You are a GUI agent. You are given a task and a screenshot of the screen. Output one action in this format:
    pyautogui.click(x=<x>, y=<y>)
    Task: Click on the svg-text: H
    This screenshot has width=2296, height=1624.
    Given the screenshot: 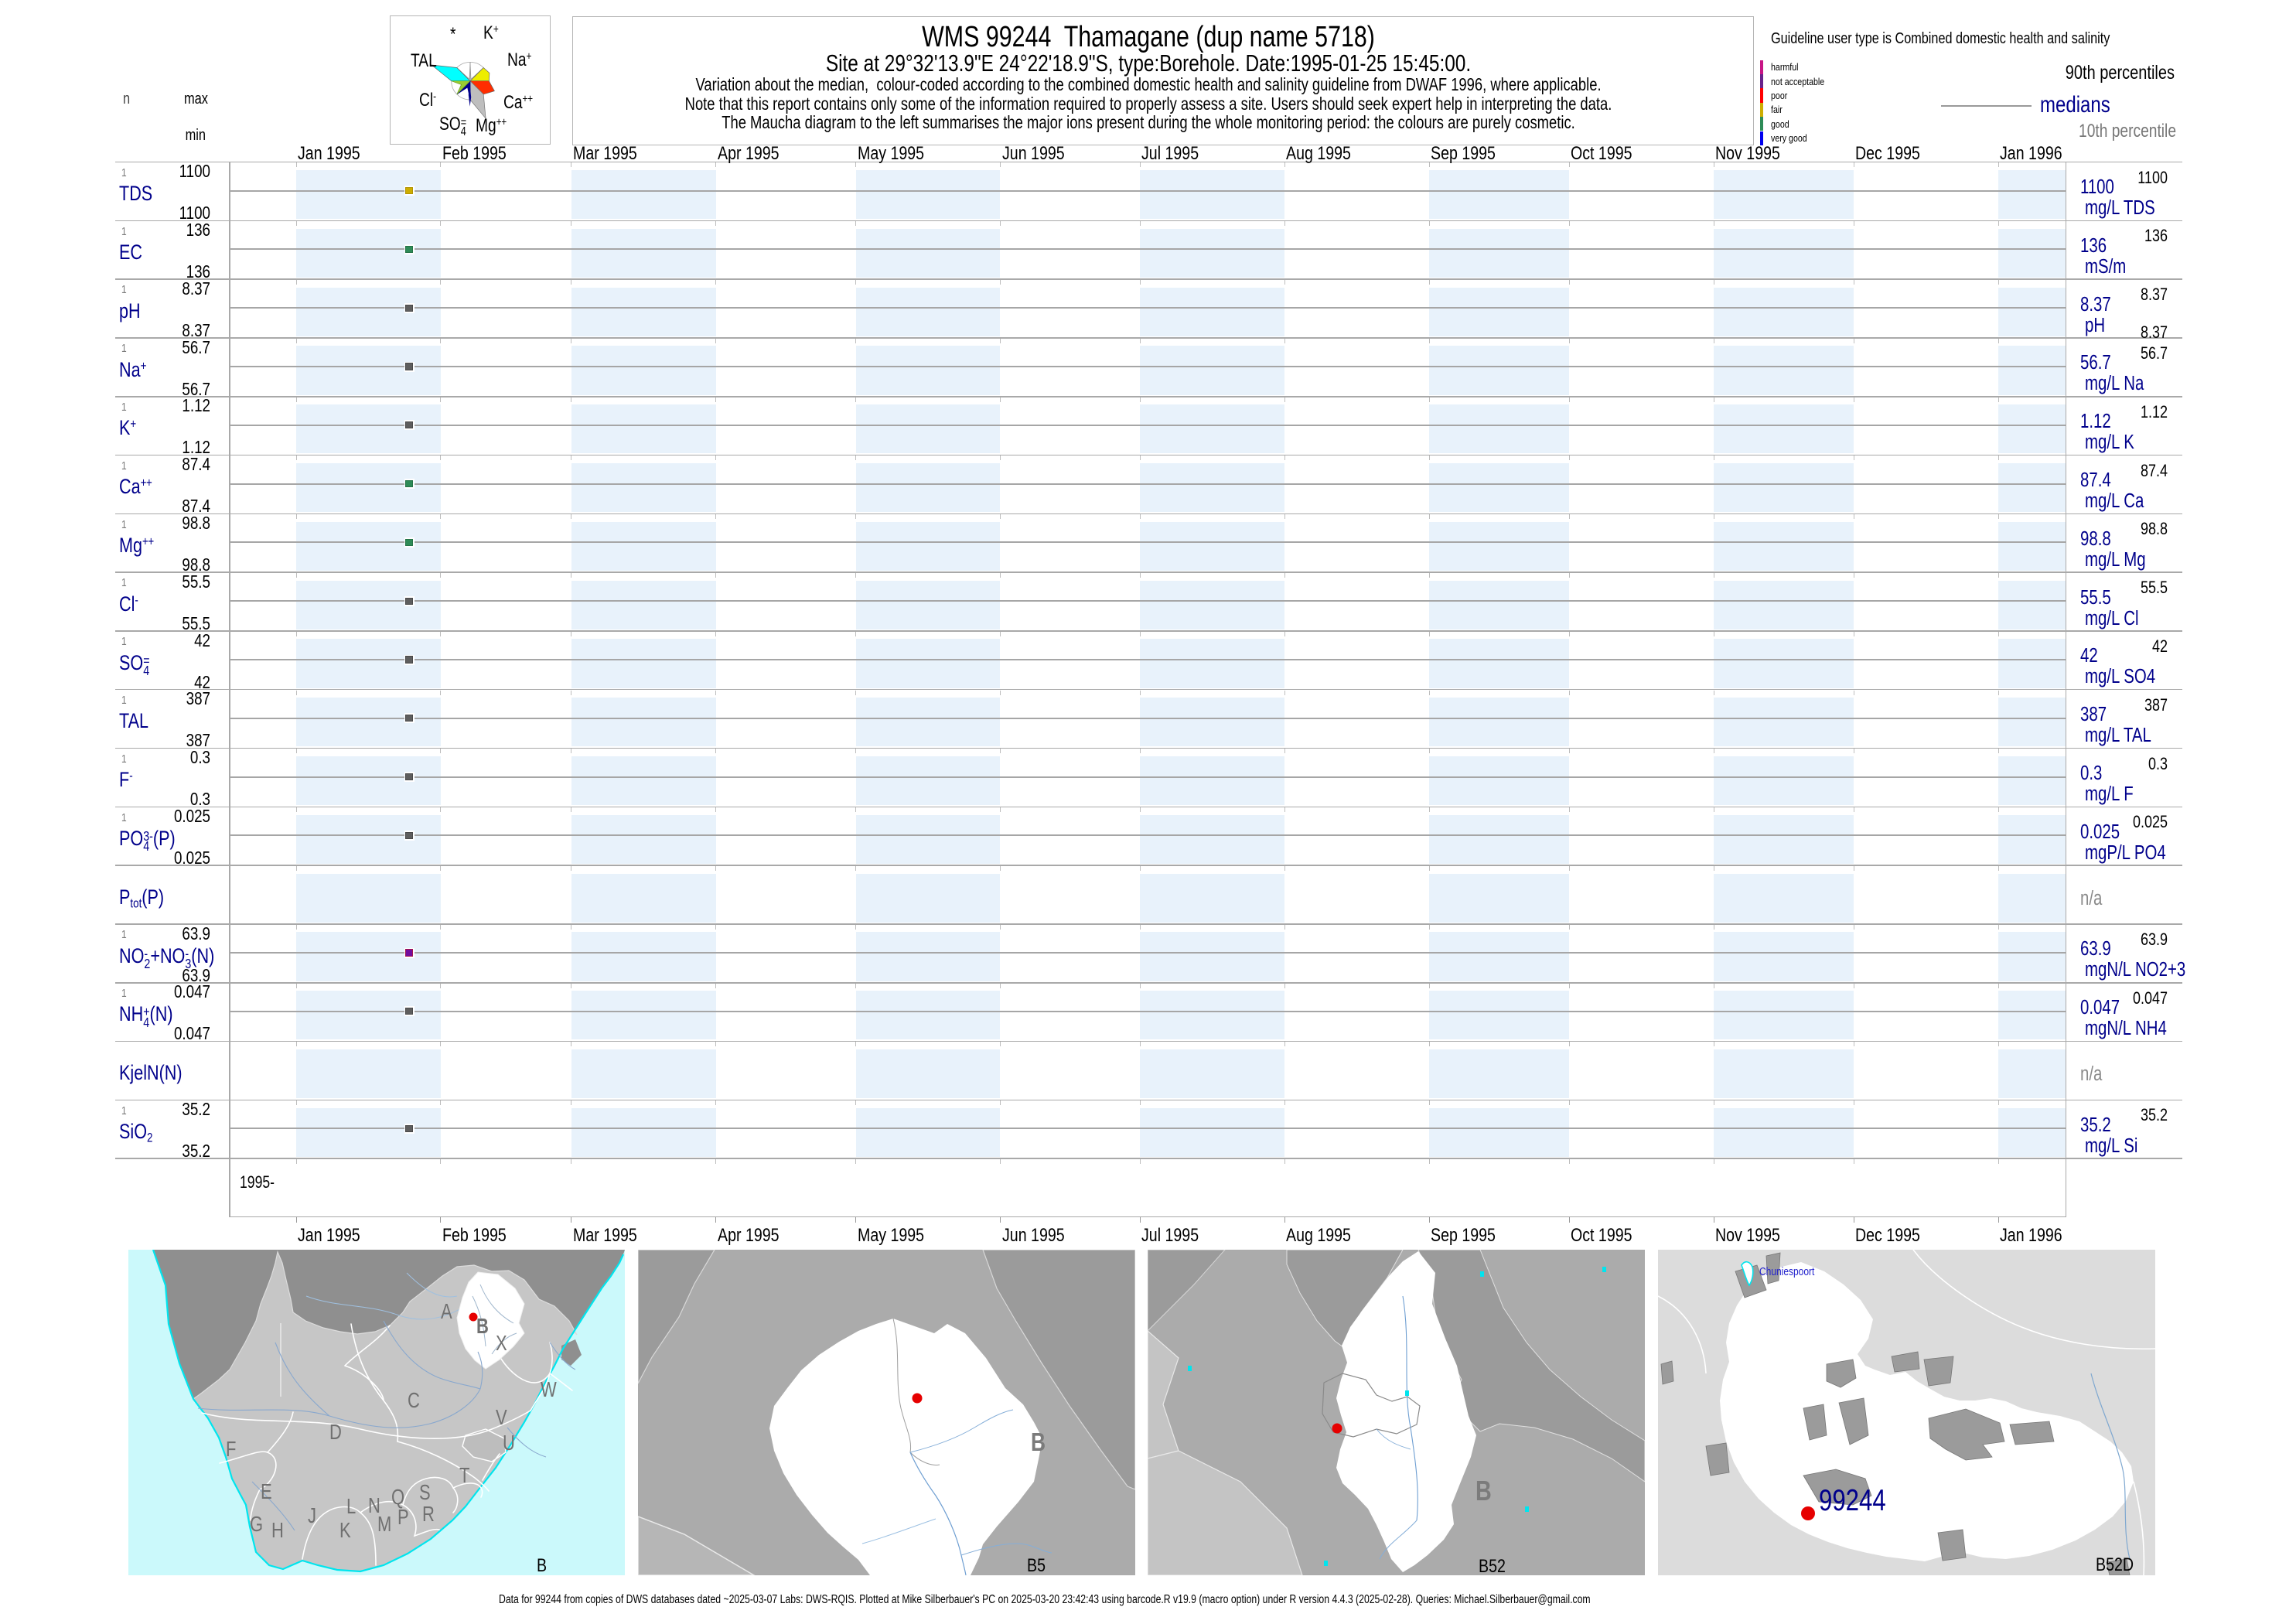 What is the action you would take?
    pyautogui.click(x=277, y=1531)
    